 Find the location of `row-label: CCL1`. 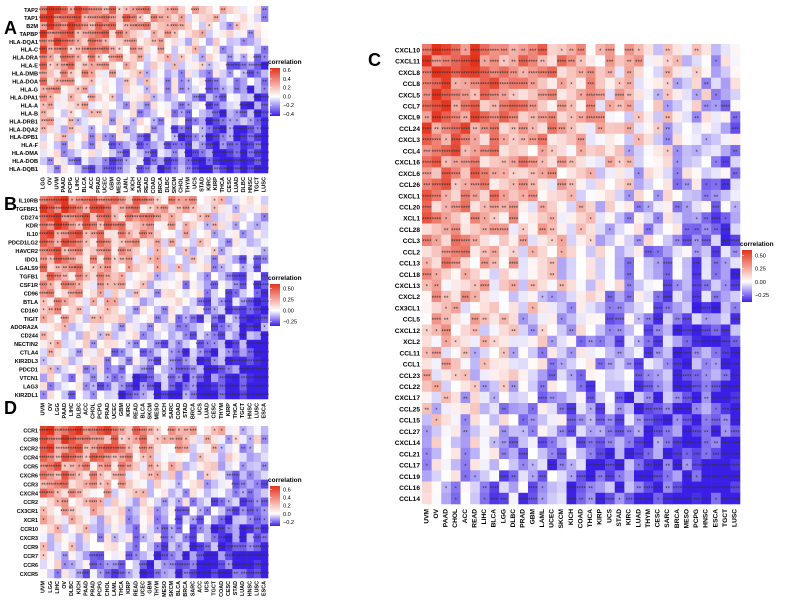

row-label: CCL1 is located at coordinates (412, 365).